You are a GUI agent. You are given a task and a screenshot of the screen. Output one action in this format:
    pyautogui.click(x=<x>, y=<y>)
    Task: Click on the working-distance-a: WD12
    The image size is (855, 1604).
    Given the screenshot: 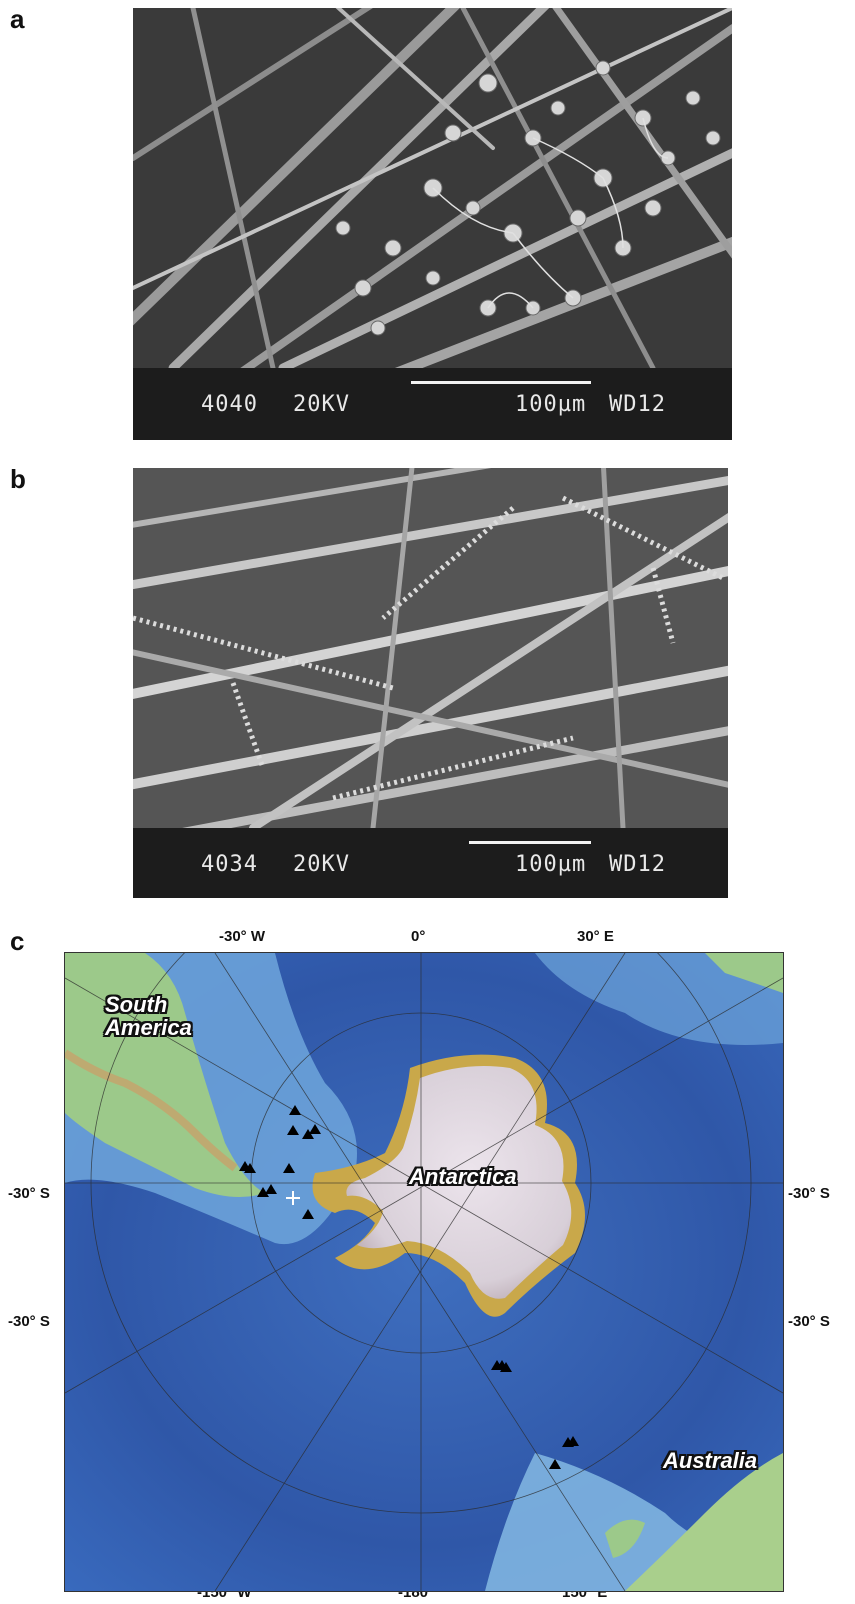 What is the action you would take?
    pyautogui.click(x=637, y=404)
    